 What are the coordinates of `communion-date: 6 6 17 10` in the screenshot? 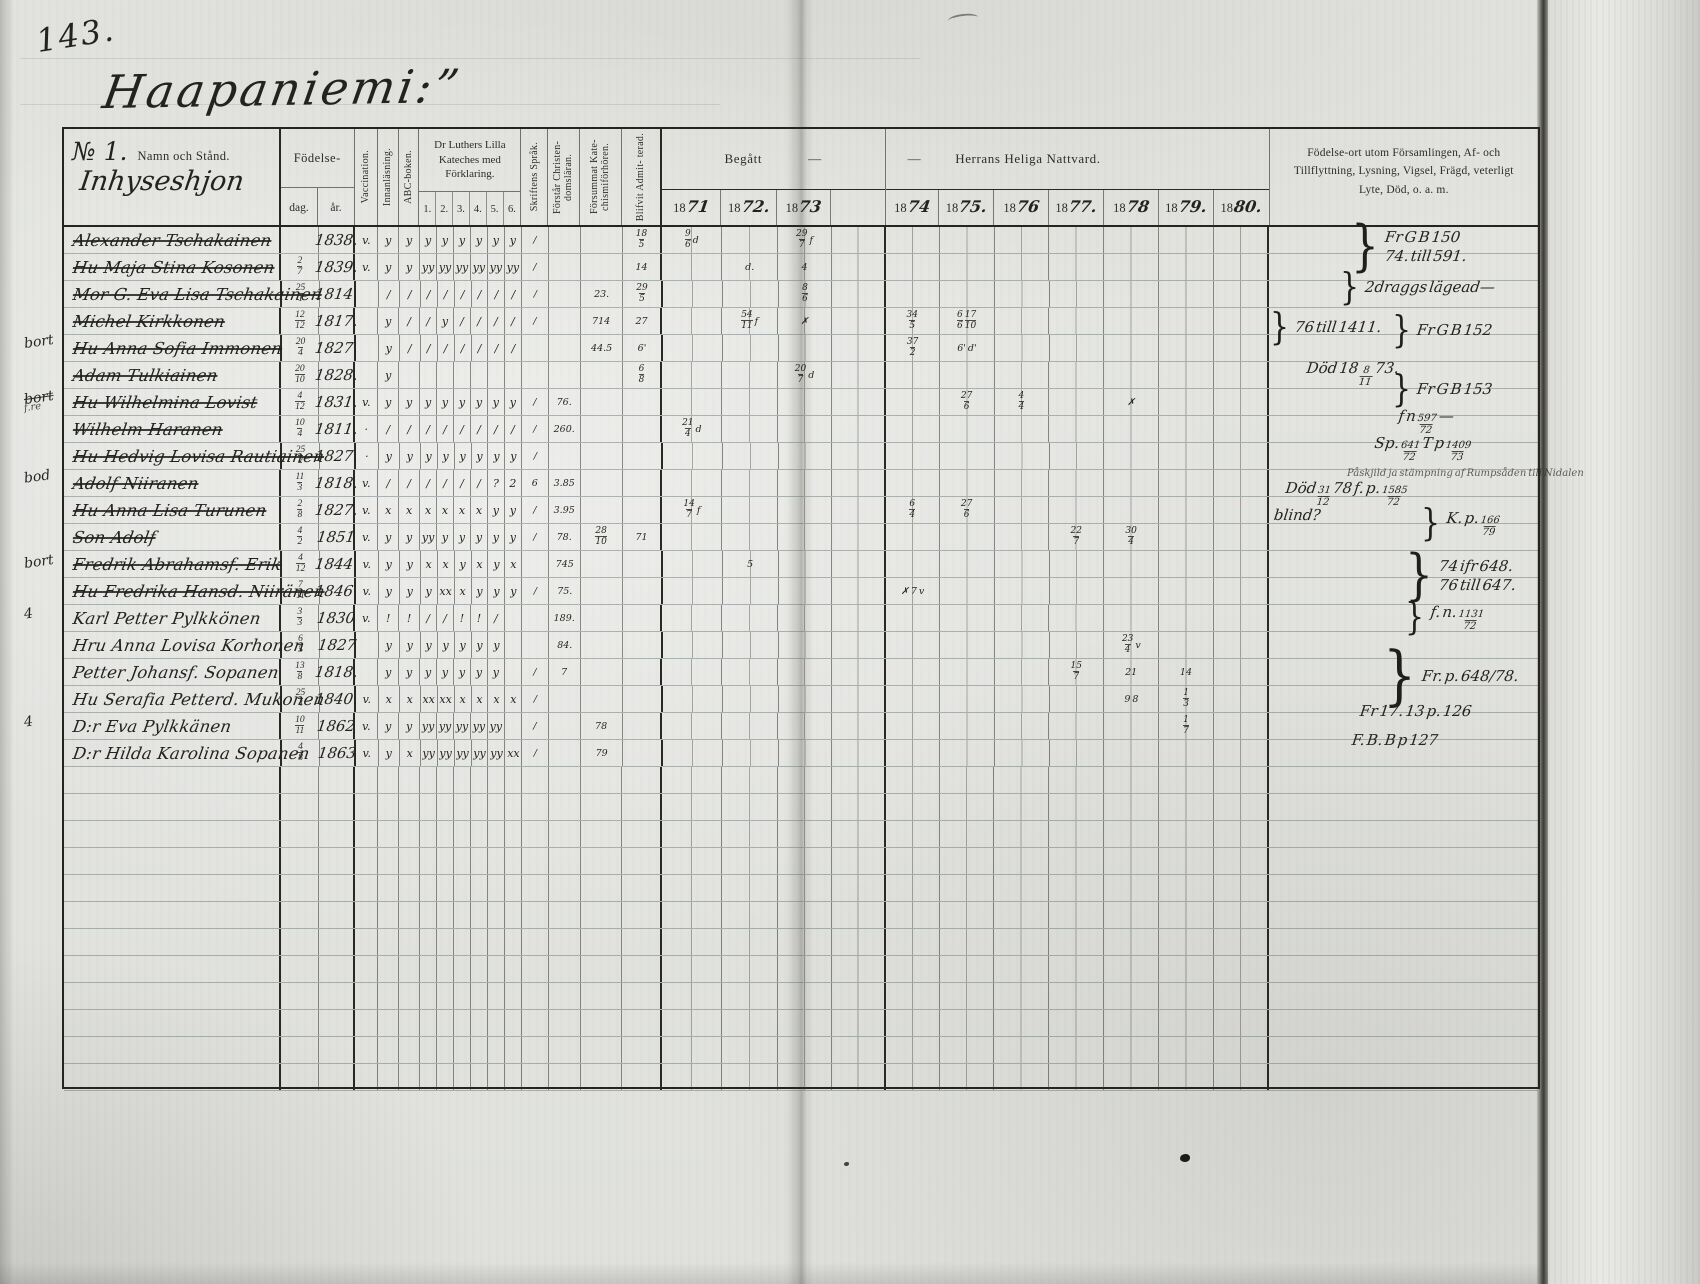 It's located at (966, 321).